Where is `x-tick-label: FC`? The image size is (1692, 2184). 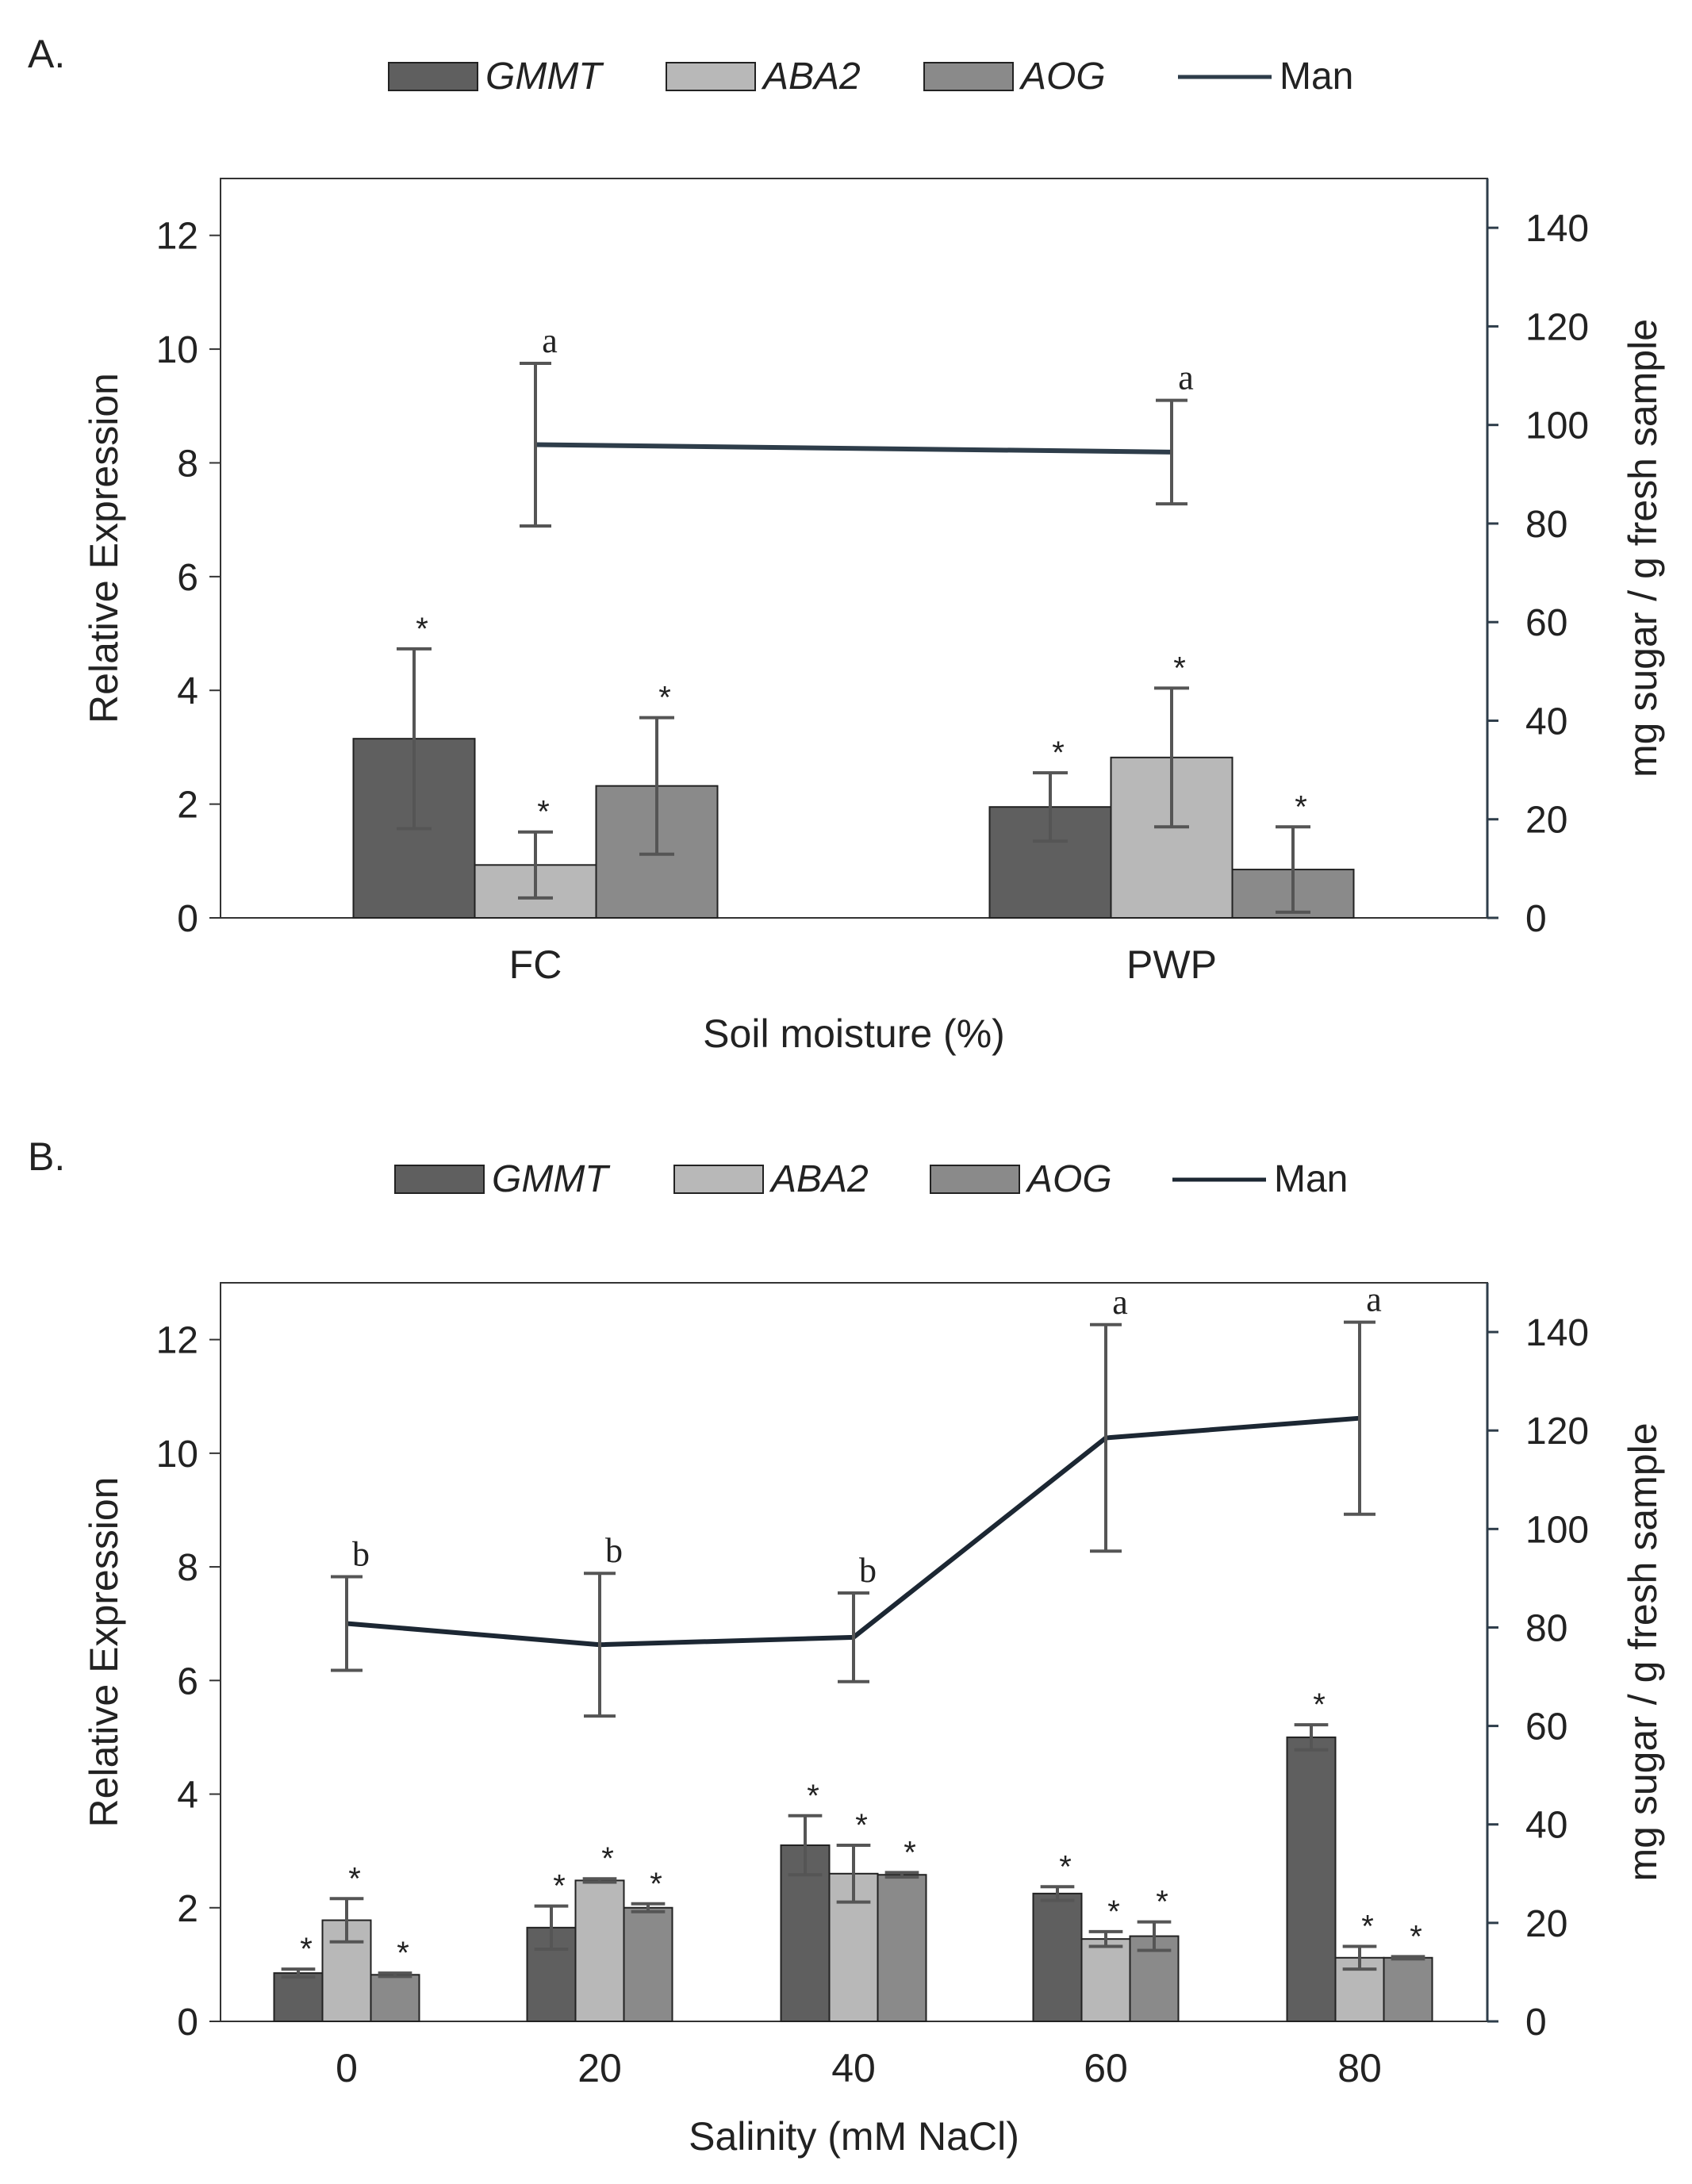
x-tick-label: FC is located at coordinates (535, 964).